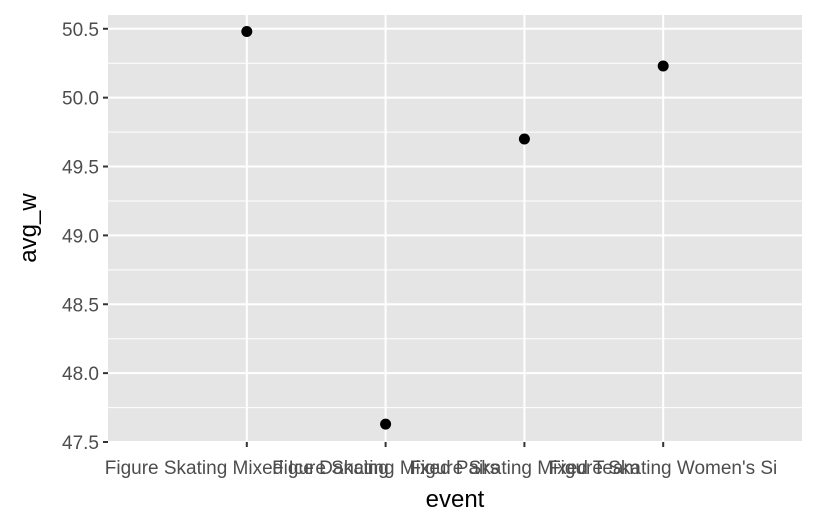  Describe the element at coordinates (80, 168) in the screenshot. I see `y-tick-label: 49.5` at that location.